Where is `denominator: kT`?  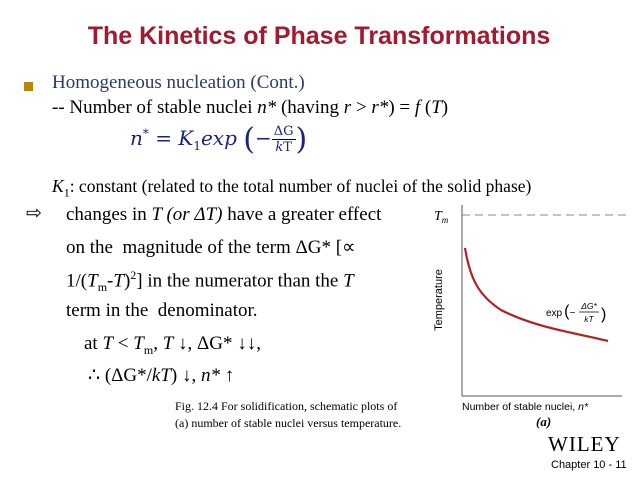
denominator: kT is located at coordinates (283, 147).